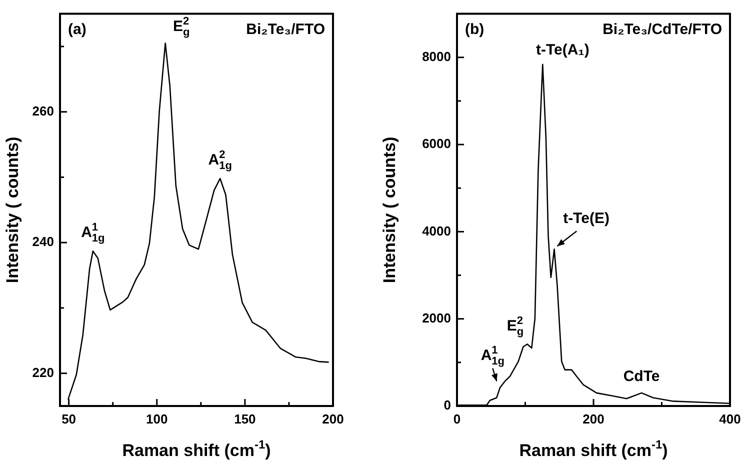 The width and height of the screenshot is (748, 466). What do you see at coordinates (436, 56) in the screenshot?
I see `y-tick-label: 8000` at bounding box center [436, 56].